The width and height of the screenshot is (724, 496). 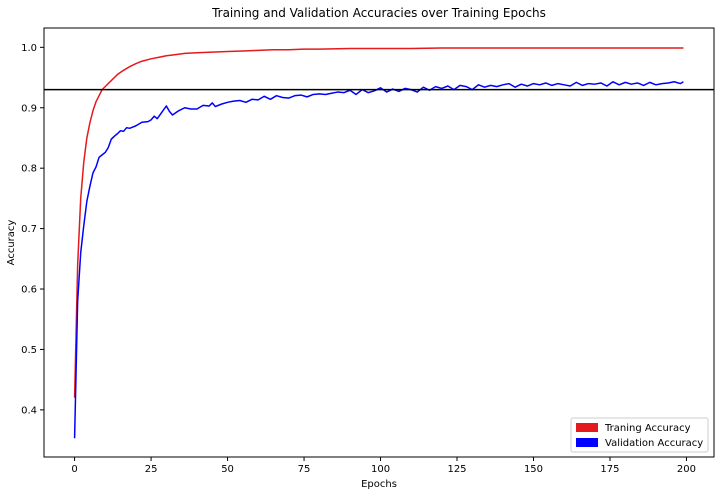 What do you see at coordinates (587, 442) in the screenshot?
I see `legend-swatch-validation` at bounding box center [587, 442].